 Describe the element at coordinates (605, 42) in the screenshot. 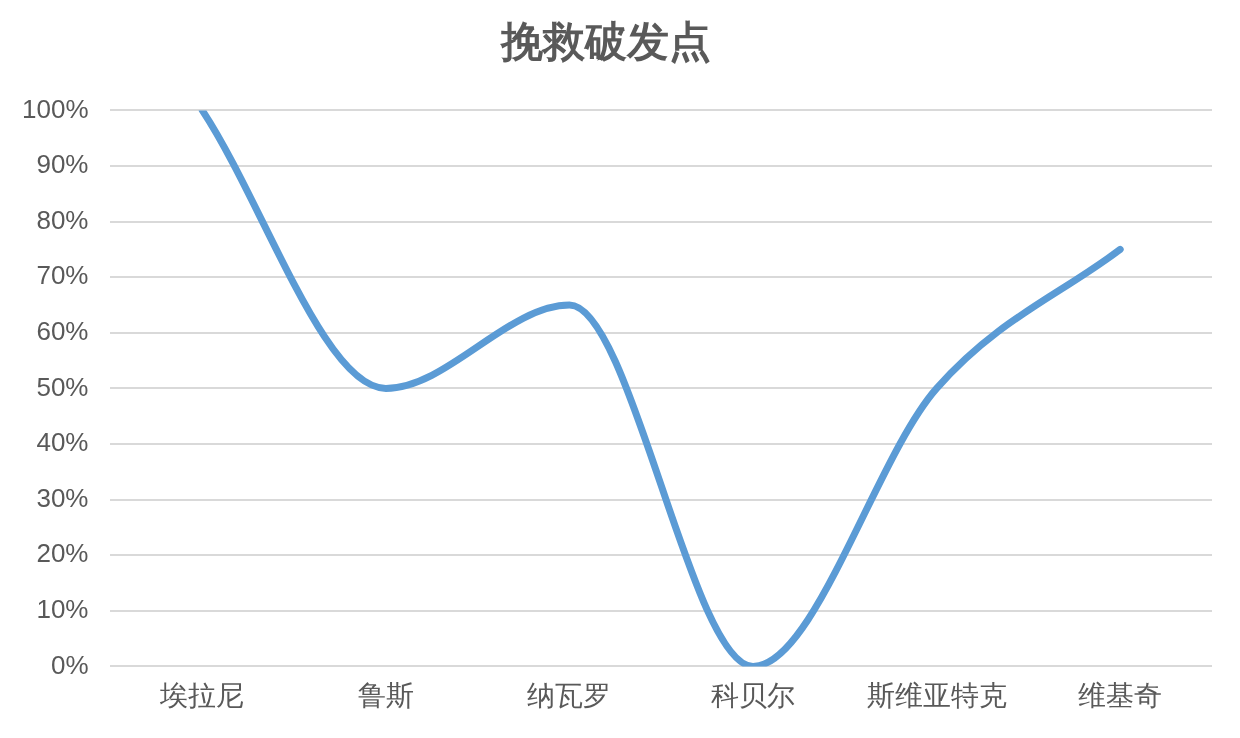

I see `chart-title: 挽救破发点` at that location.